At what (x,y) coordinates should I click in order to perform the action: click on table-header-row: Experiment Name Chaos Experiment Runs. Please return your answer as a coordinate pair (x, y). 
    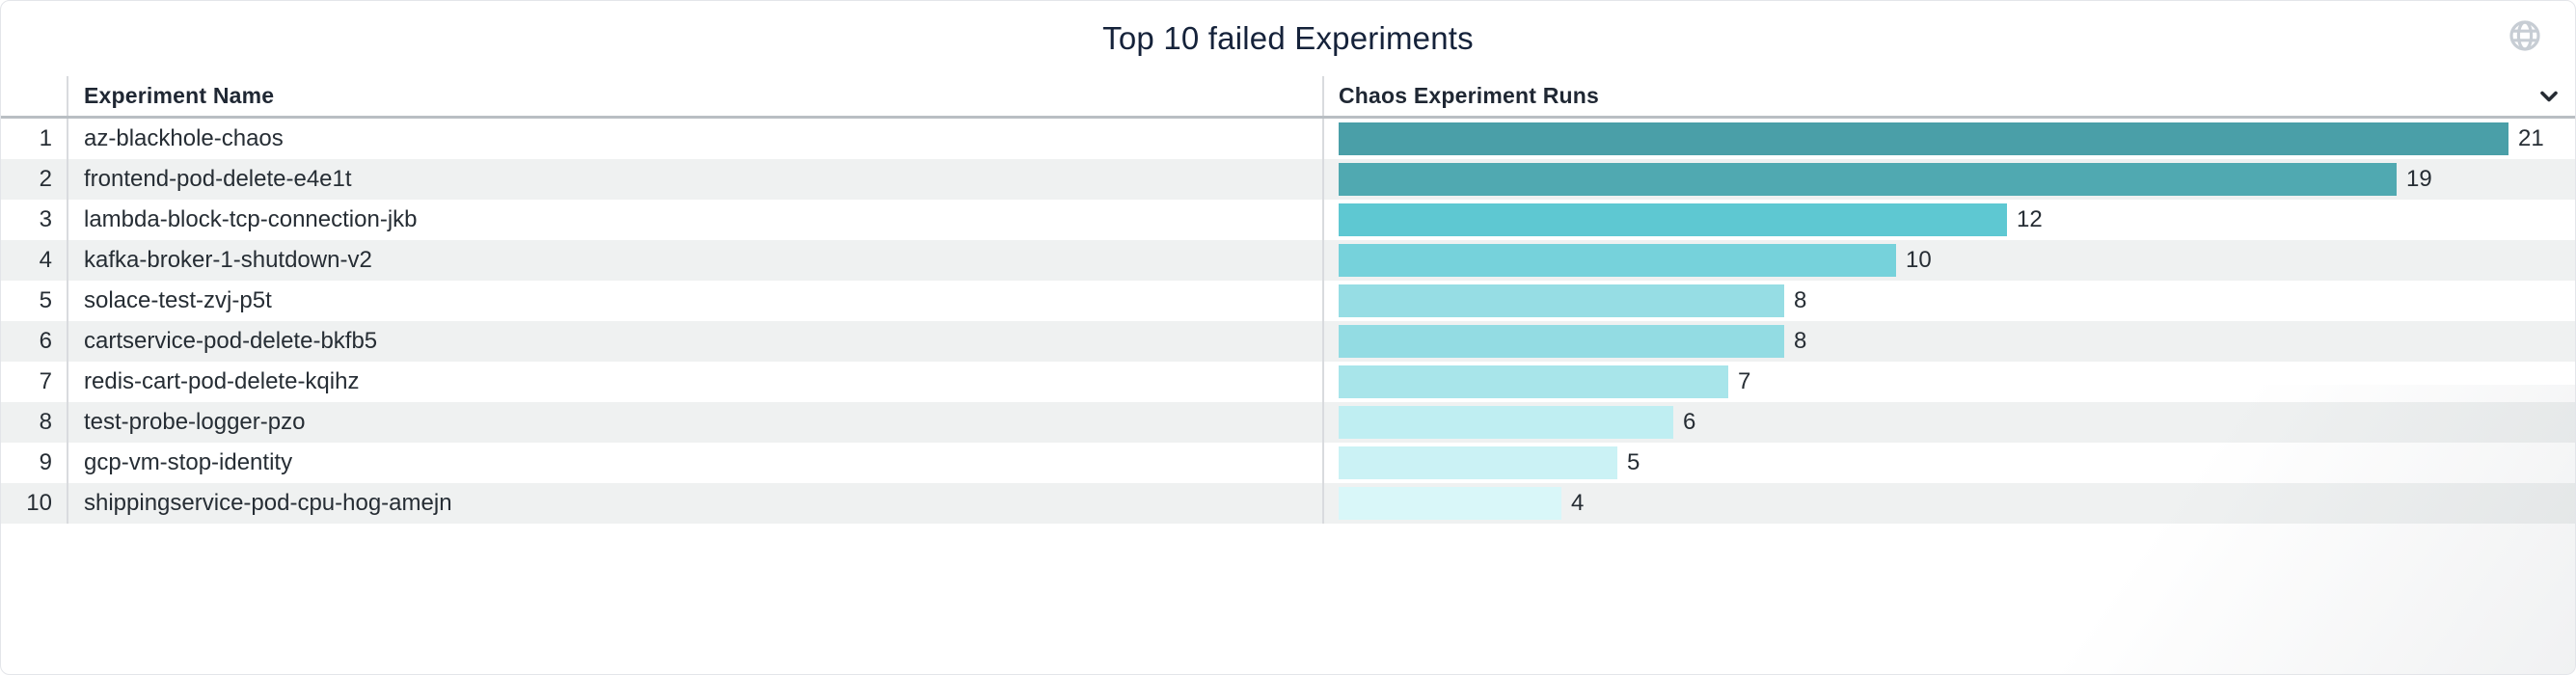
    Looking at the image, I should click on (1288, 97).